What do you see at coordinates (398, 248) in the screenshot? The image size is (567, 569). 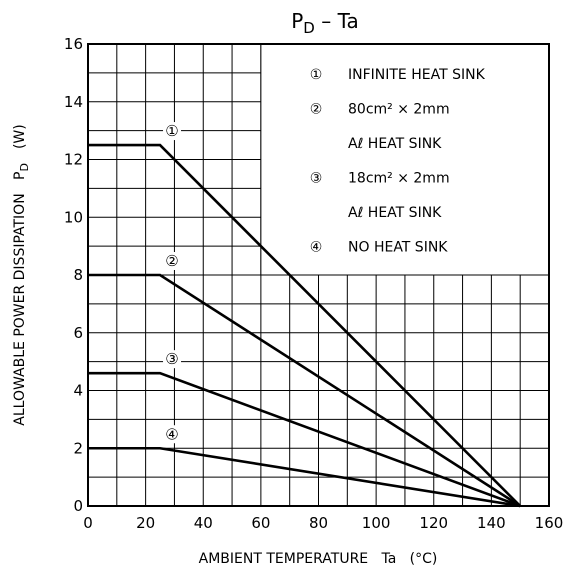 I see `legend-label-4: NO HEAT SINK` at bounding box center [398, 248].